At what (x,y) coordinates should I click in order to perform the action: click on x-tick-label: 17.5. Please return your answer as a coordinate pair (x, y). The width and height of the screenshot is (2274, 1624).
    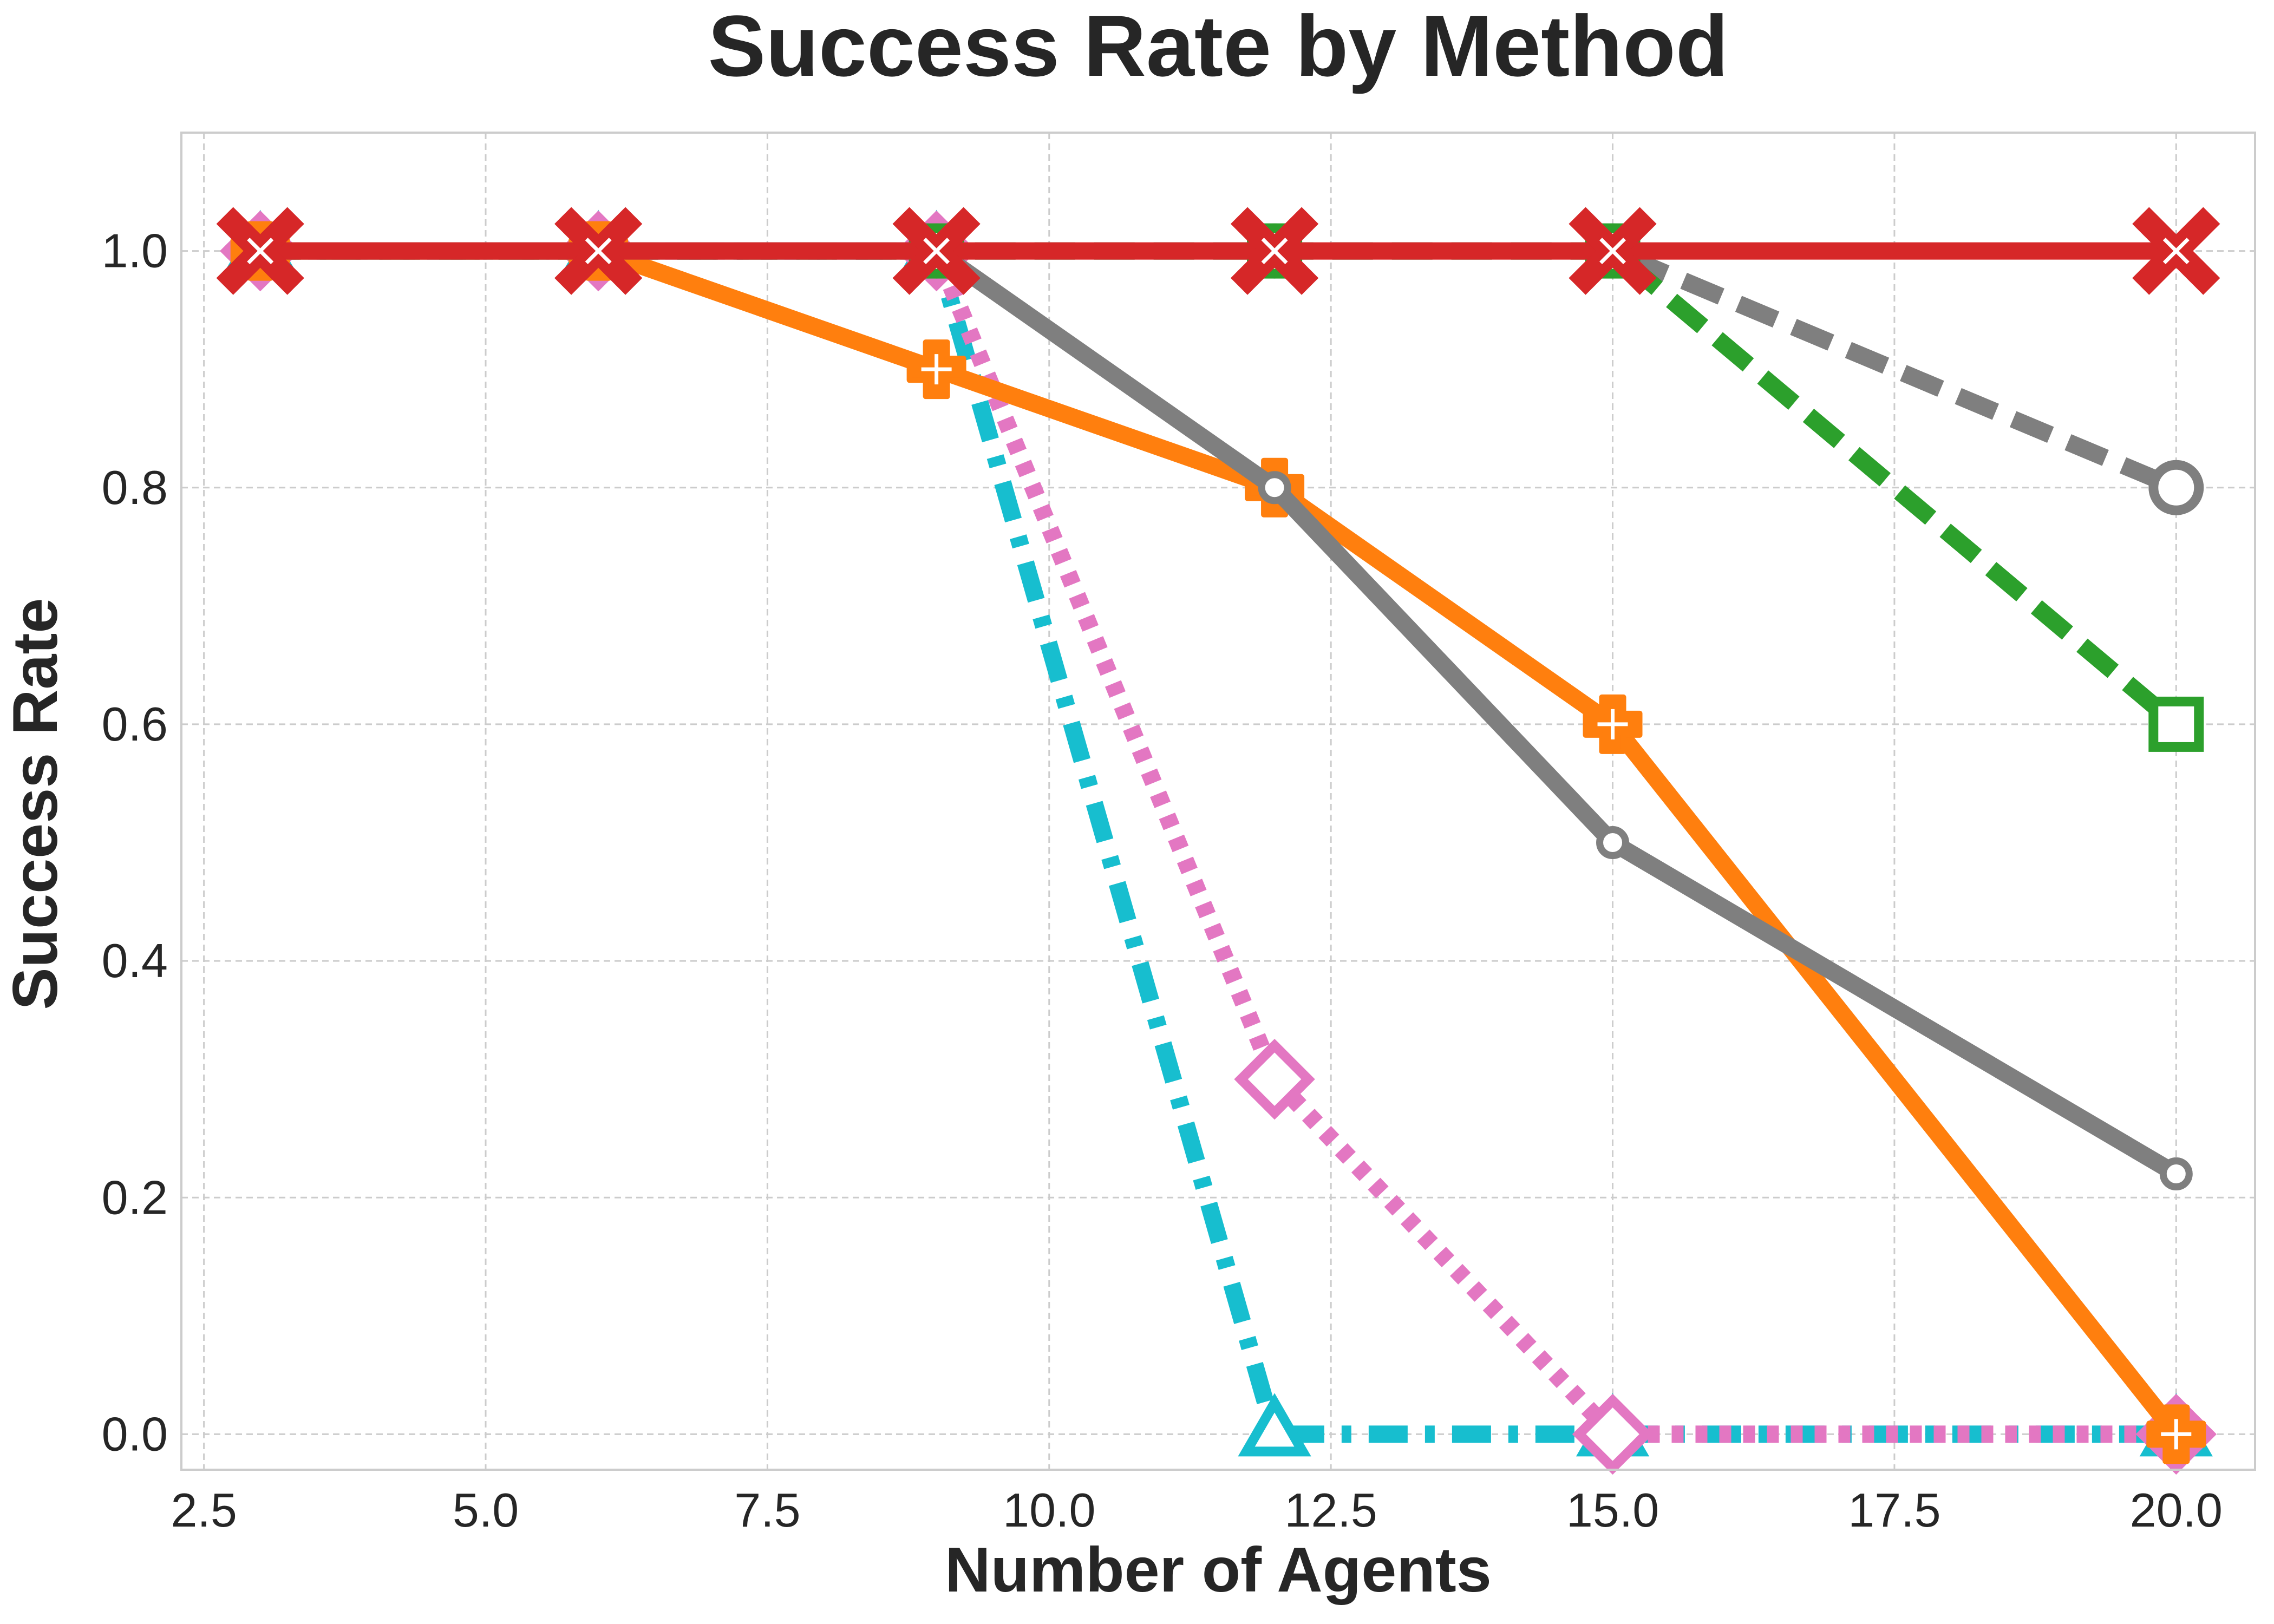
    Looking at the image, I should click on (1894, 1510).